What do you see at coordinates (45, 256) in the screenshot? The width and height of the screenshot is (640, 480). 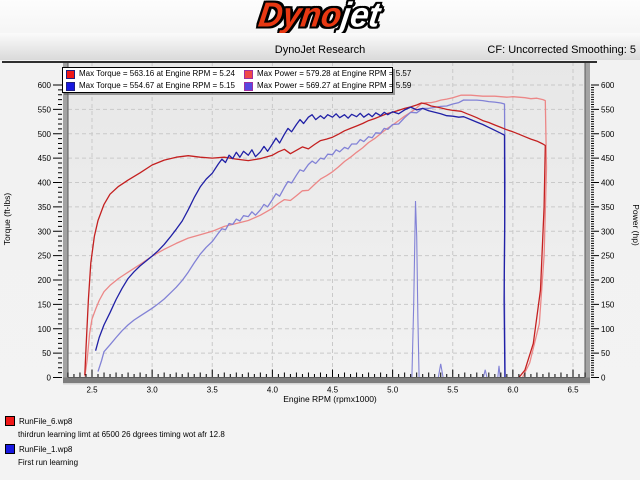 I see `left-tick-label: 250` at bounding box center [45, 256].